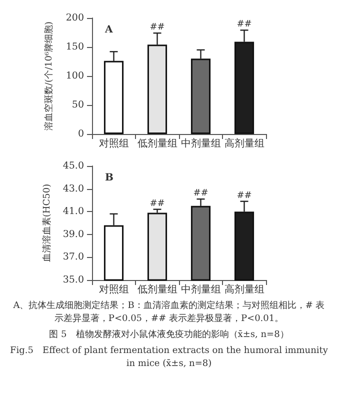  Describe the element at coordinates (109, 178) in the screenshot. I see `text: B` at that location.